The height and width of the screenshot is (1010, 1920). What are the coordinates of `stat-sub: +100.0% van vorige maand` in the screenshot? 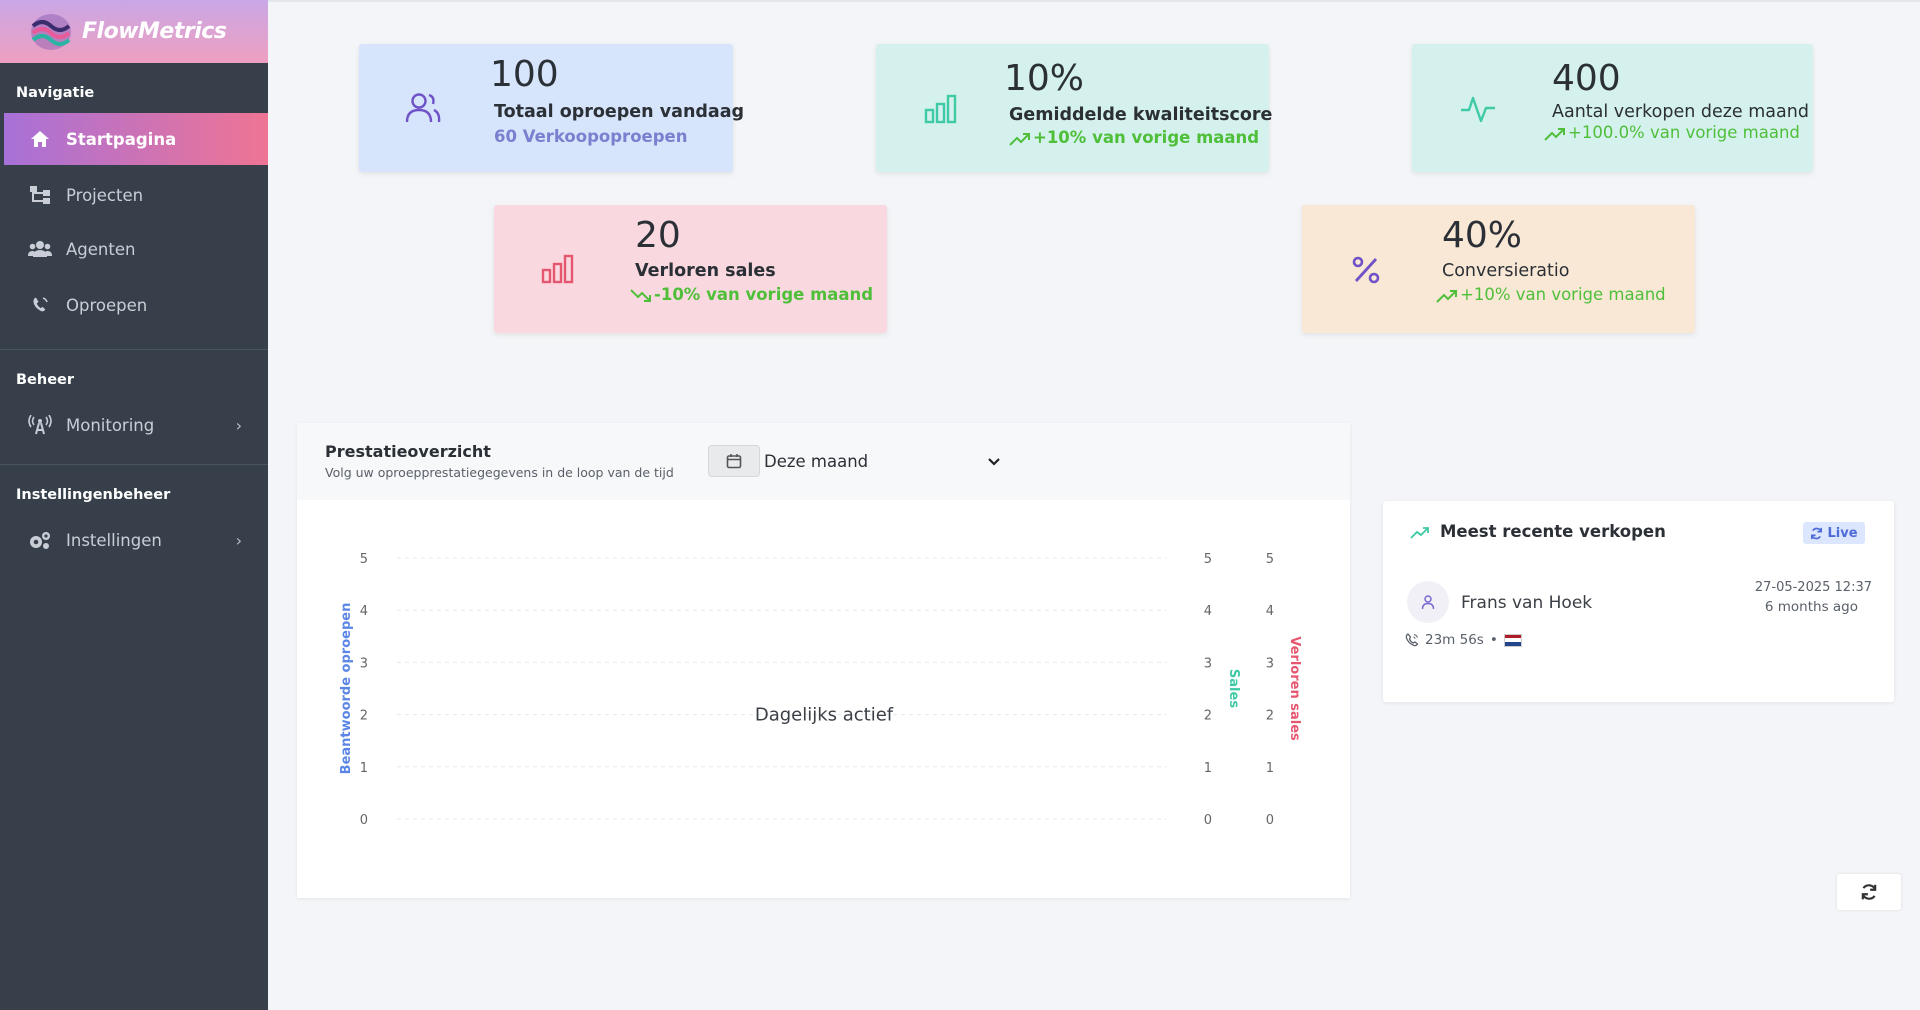 It's located at (1684, 132).